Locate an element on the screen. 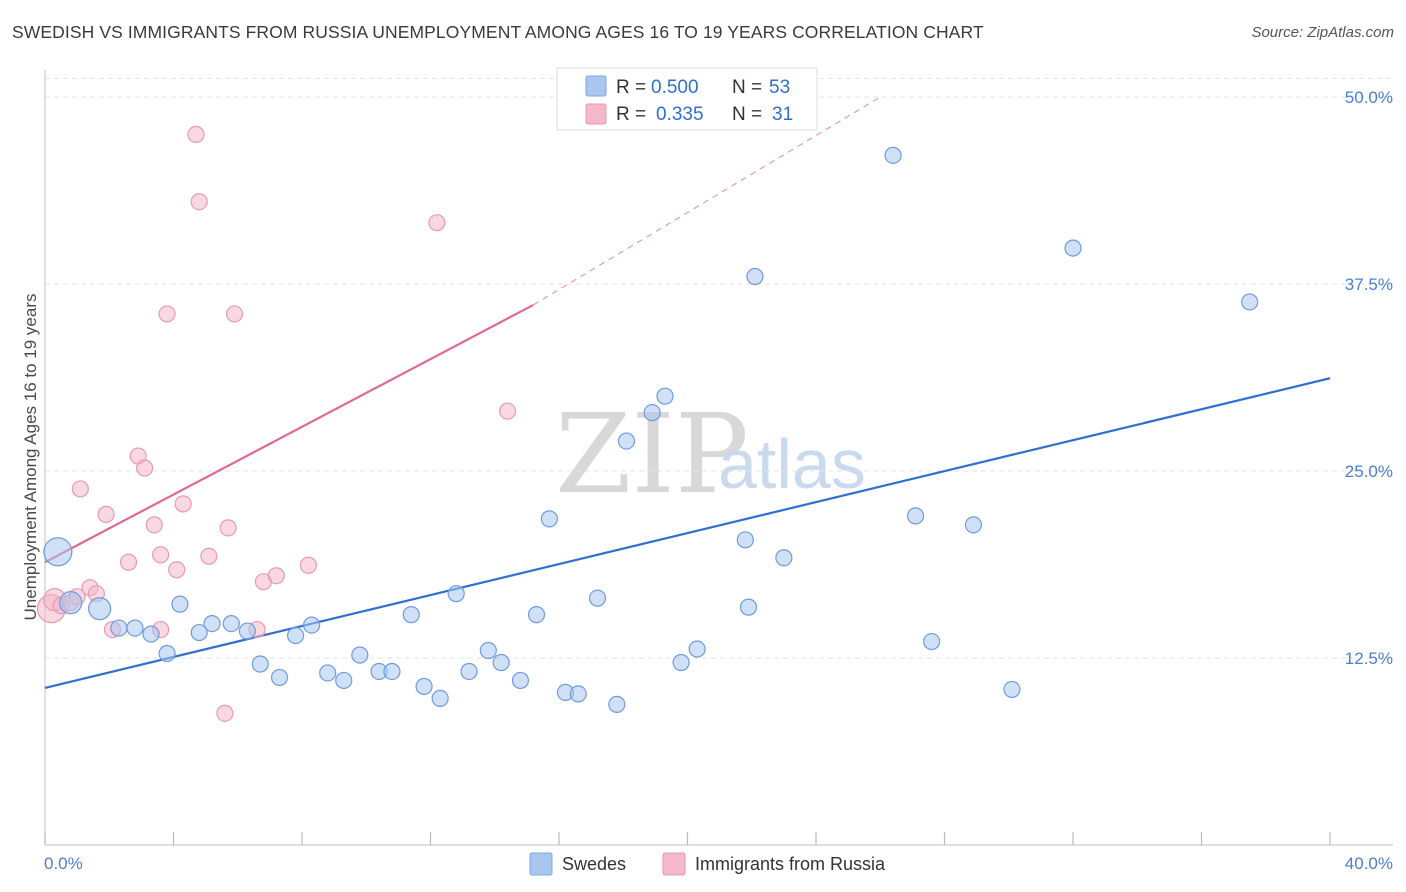 Image resolution: width=1406 pixels, height=892 pixels. bottom-legend-label-russia: Immigrants from Russia is located at coordinates (790, 864).